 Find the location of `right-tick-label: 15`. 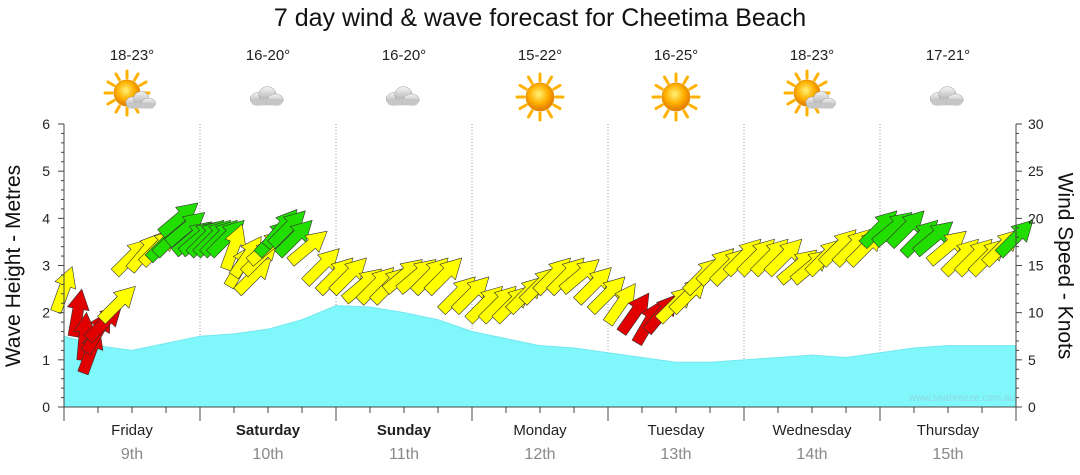

right-tick-label: 15 is located at coordinates (1036, 266).